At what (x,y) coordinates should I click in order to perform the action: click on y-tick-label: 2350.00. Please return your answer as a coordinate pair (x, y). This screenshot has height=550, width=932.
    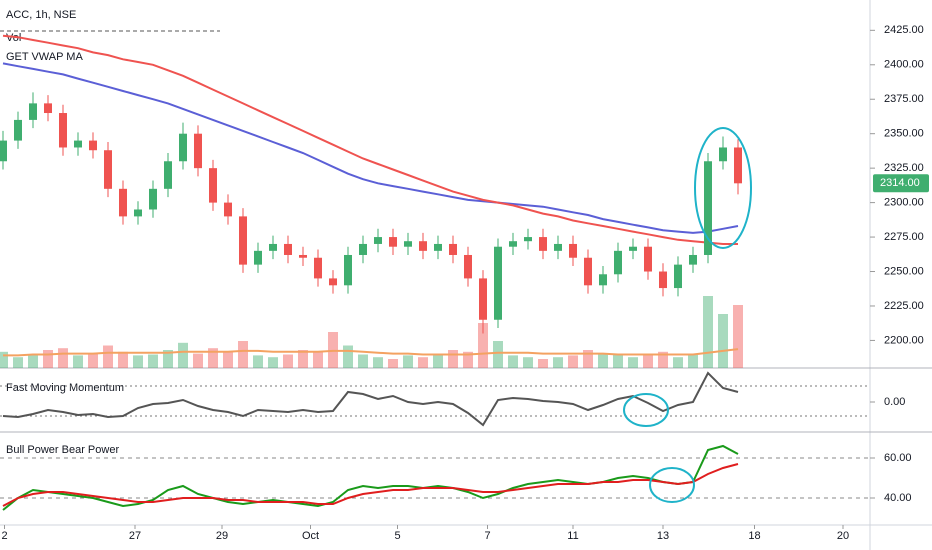
    Looking at the image, I should click on (904, 134).